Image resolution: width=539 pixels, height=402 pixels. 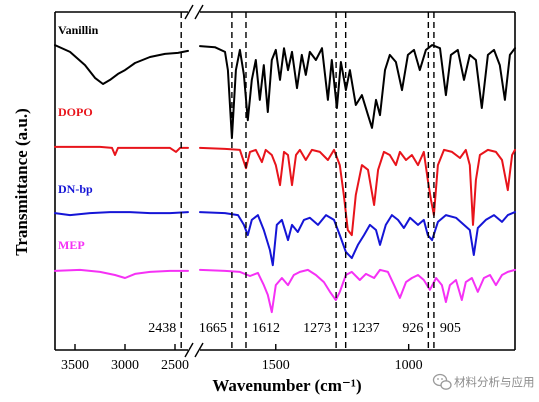 I want to click on series-label-mep: MEP, so click(x=71, y=245).